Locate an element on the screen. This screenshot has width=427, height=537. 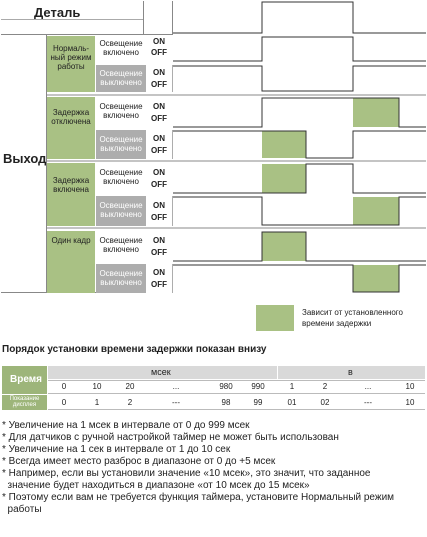
mode-one-shot-label: Один кадр is located at coordinates (71, 240).